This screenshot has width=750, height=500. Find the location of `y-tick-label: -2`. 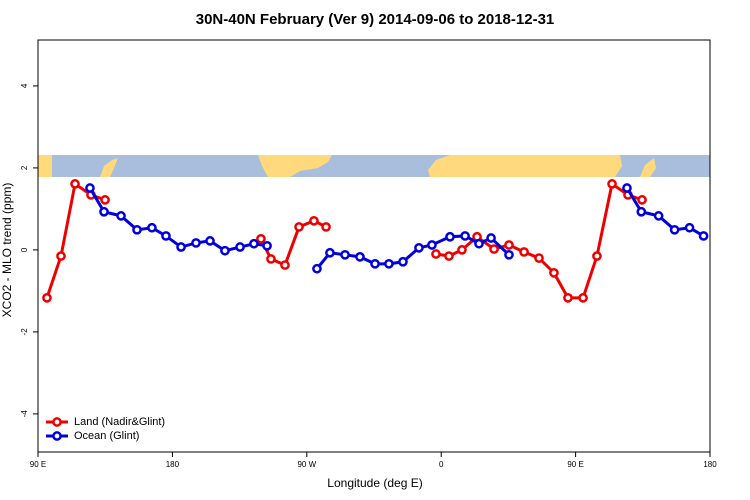

y-tick-label: -2 is located at coordinates (24, 332).